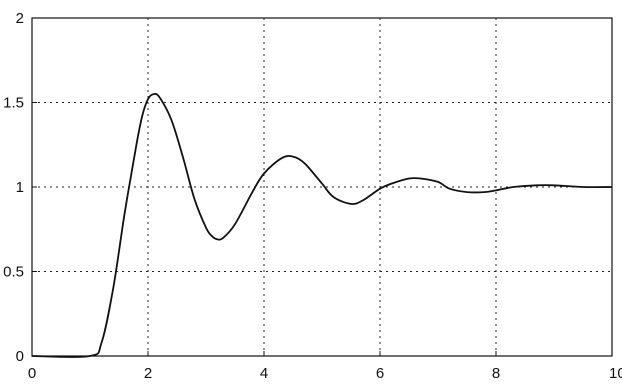 This screenshot has height=388, width=622. Describe the element at coordinates (20, 187) in the screenshot. I see `y-tick-label: 1` at that location.